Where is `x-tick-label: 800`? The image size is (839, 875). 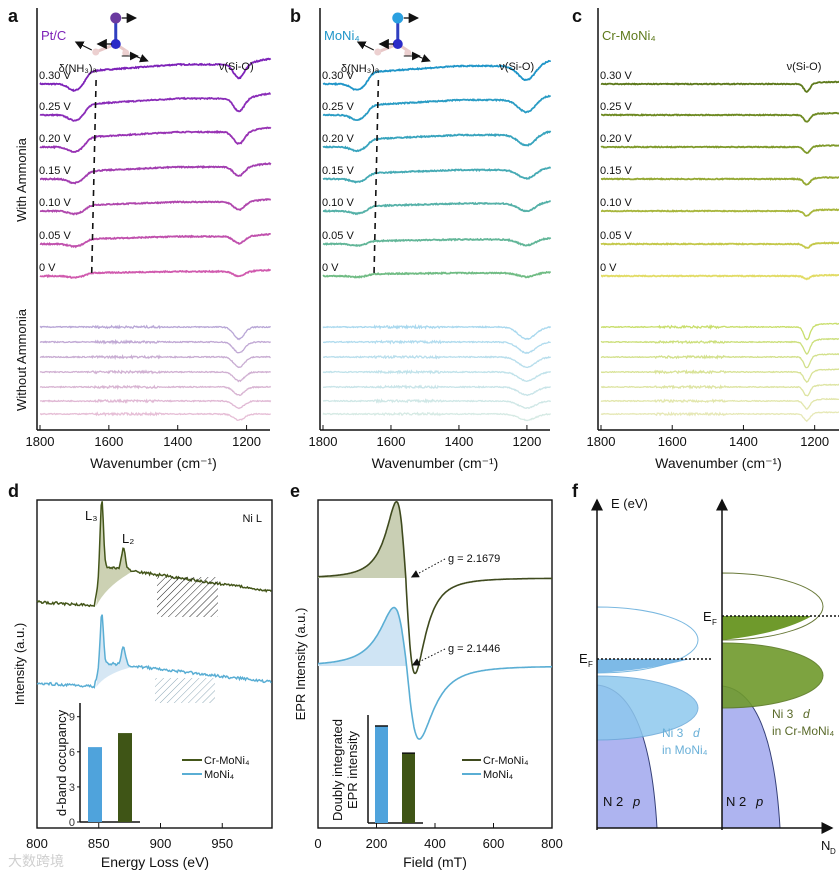
x-tick-label: 800 is located at coordinates (552, 843).